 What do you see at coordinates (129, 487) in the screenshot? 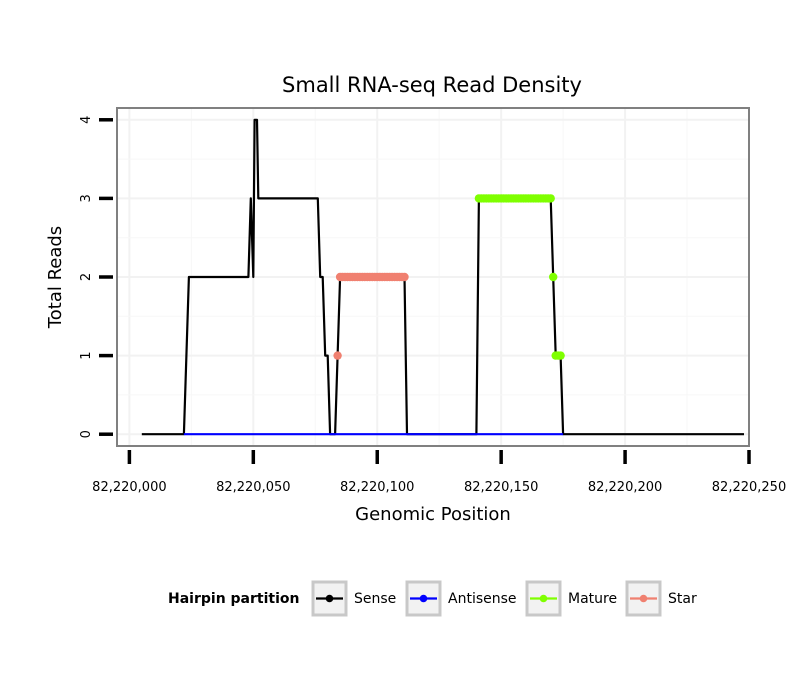
I see `x-tick-label: 82,220,000` at bounding box center [129, 487].